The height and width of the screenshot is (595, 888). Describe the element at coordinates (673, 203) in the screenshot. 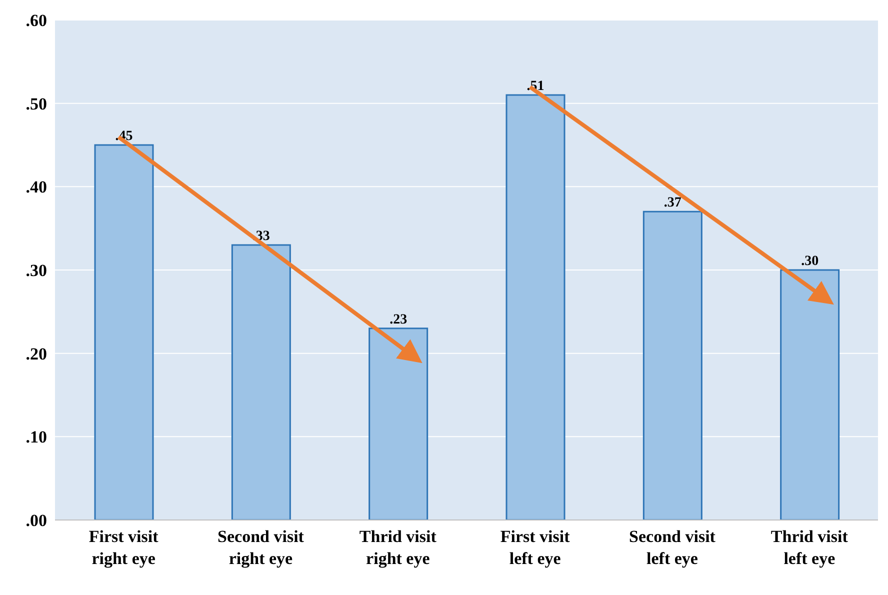

I see `data-label: .37` at that location.